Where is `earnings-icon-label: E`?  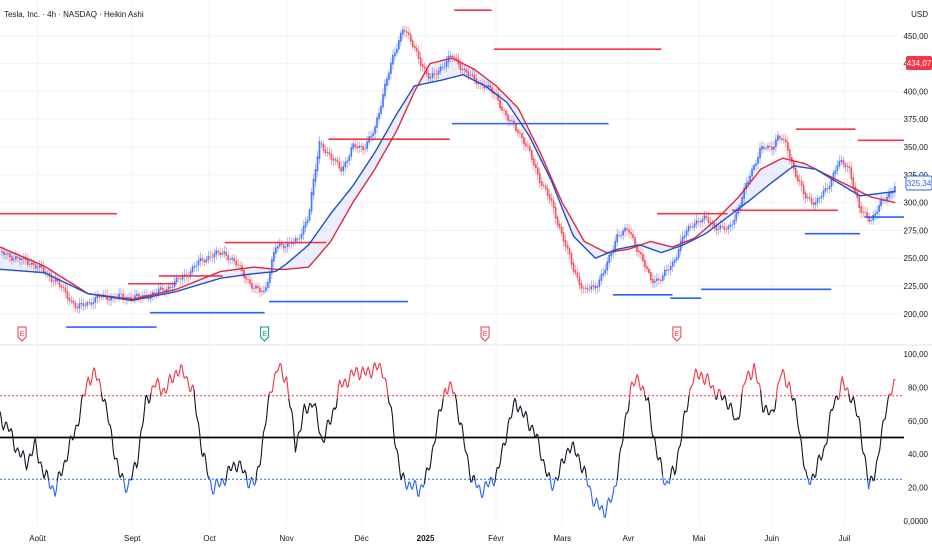 earnings-icon-label: E is located at coordinates (677, 334).